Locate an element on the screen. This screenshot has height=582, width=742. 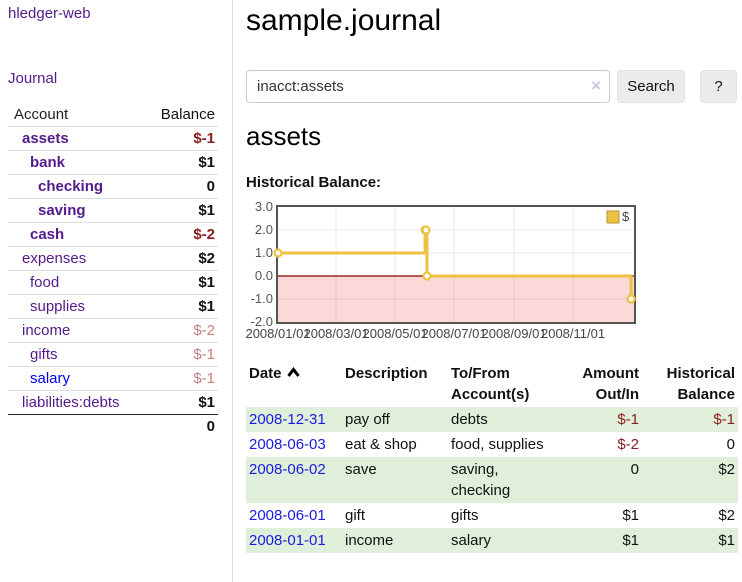
chart-canvas: $ is located at coordinates (454, 264).